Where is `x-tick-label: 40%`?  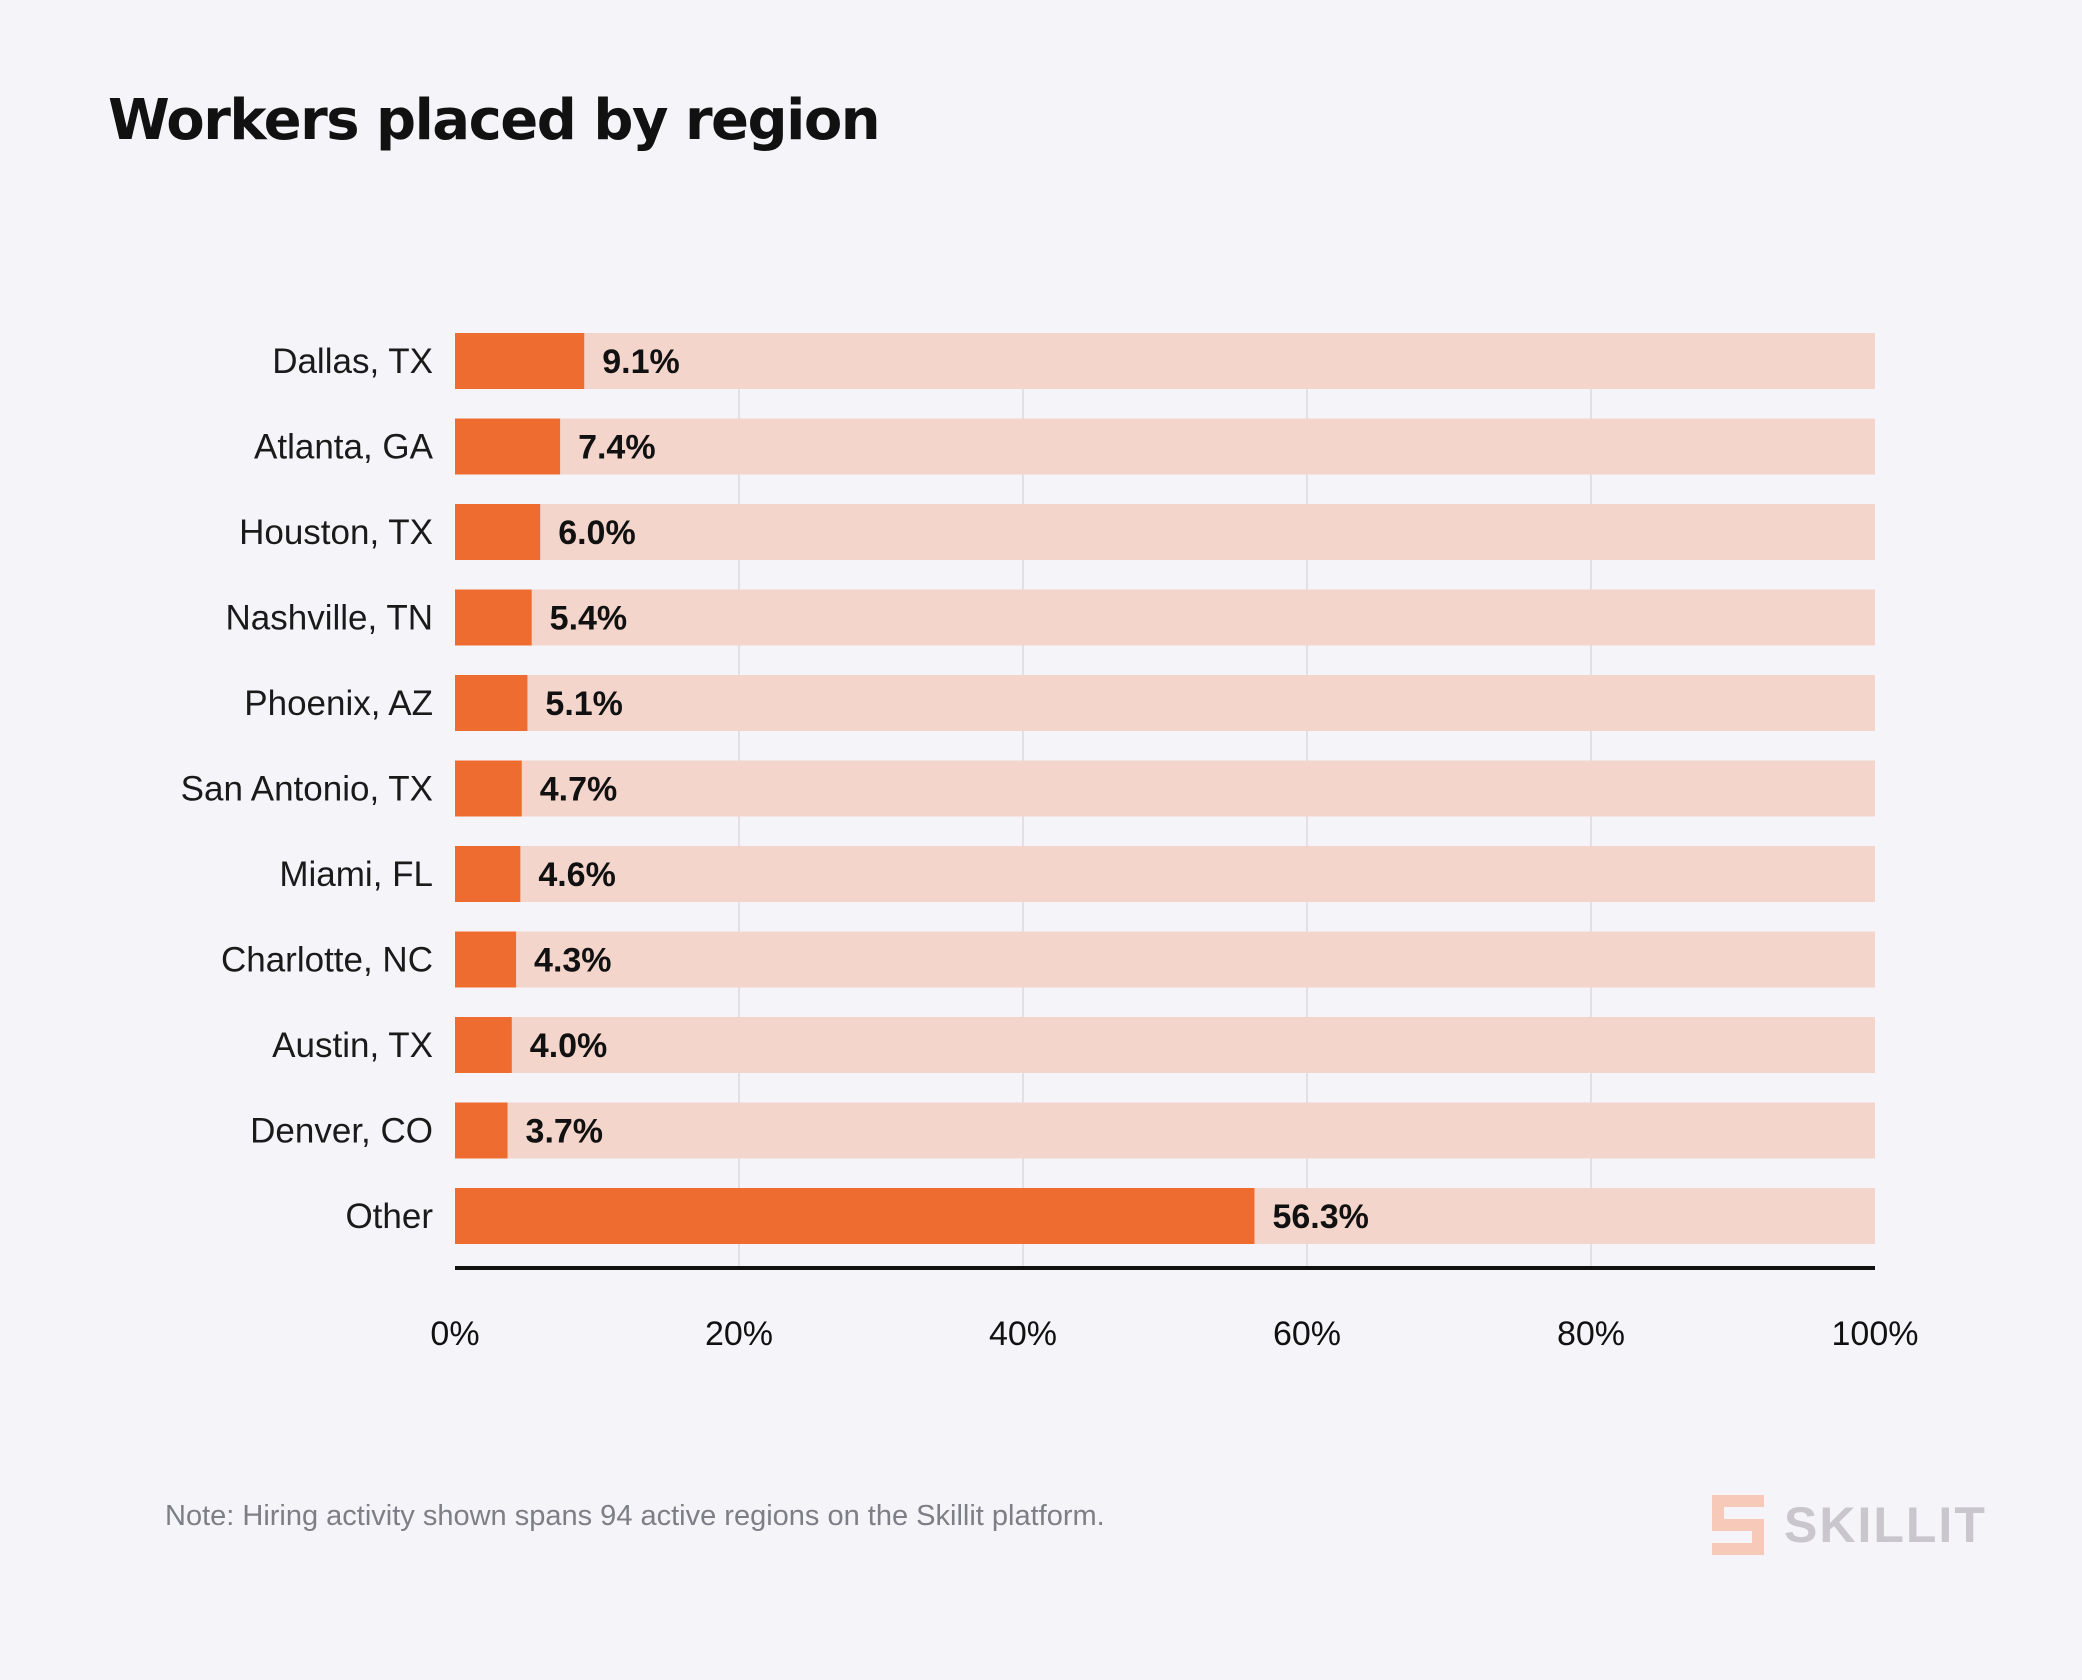
x-tick-label: 40% is located at coordinates (1023, 1334).